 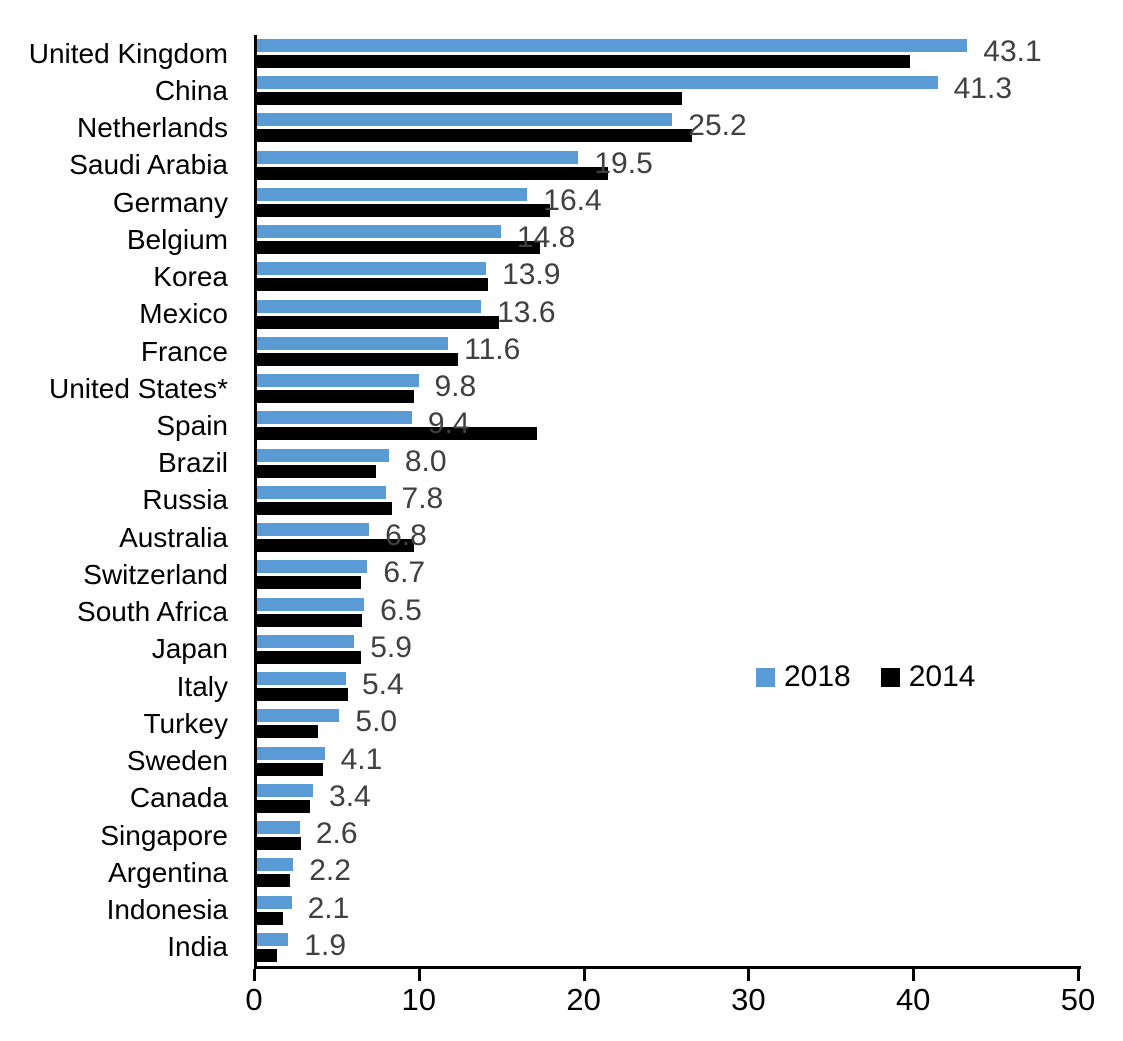 I want to click on category-label: India, so click(x=197, y=947).